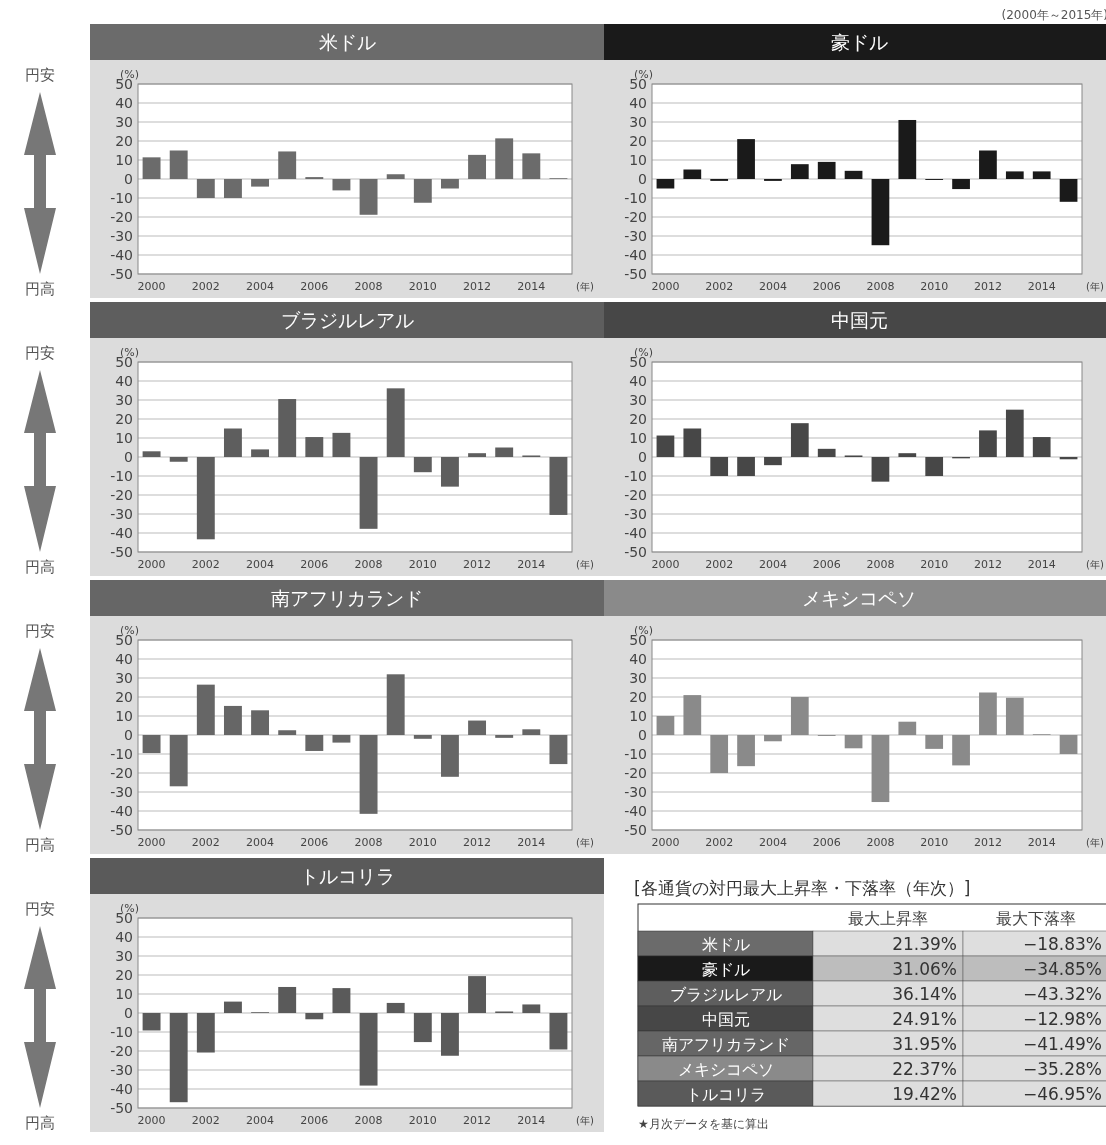 Image resolution: width=1106 pixels, height=1145 pixels. What do you see at coordinates (635, 773) in the screenshot?
I see `y-tick-label: -20` at bounding box center [635, 773].